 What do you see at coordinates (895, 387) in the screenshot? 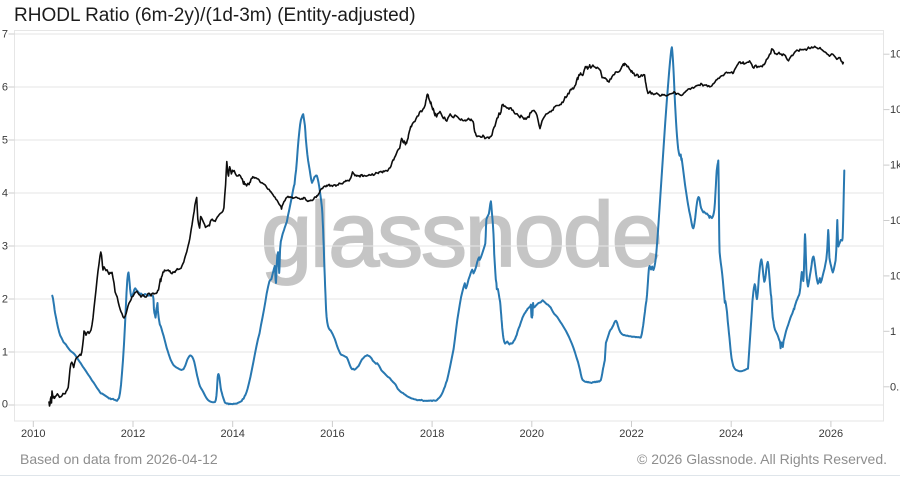
I see `svg-text: 0.1` at bounding box center [895, 387].